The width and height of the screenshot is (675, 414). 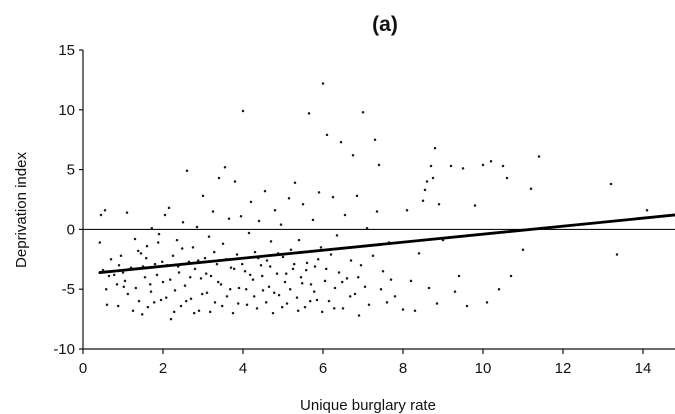 What do you see at coordinates (403, 368) in the screenshot?
I see `x-tick-label: 8` at bounding box center [403, 368].